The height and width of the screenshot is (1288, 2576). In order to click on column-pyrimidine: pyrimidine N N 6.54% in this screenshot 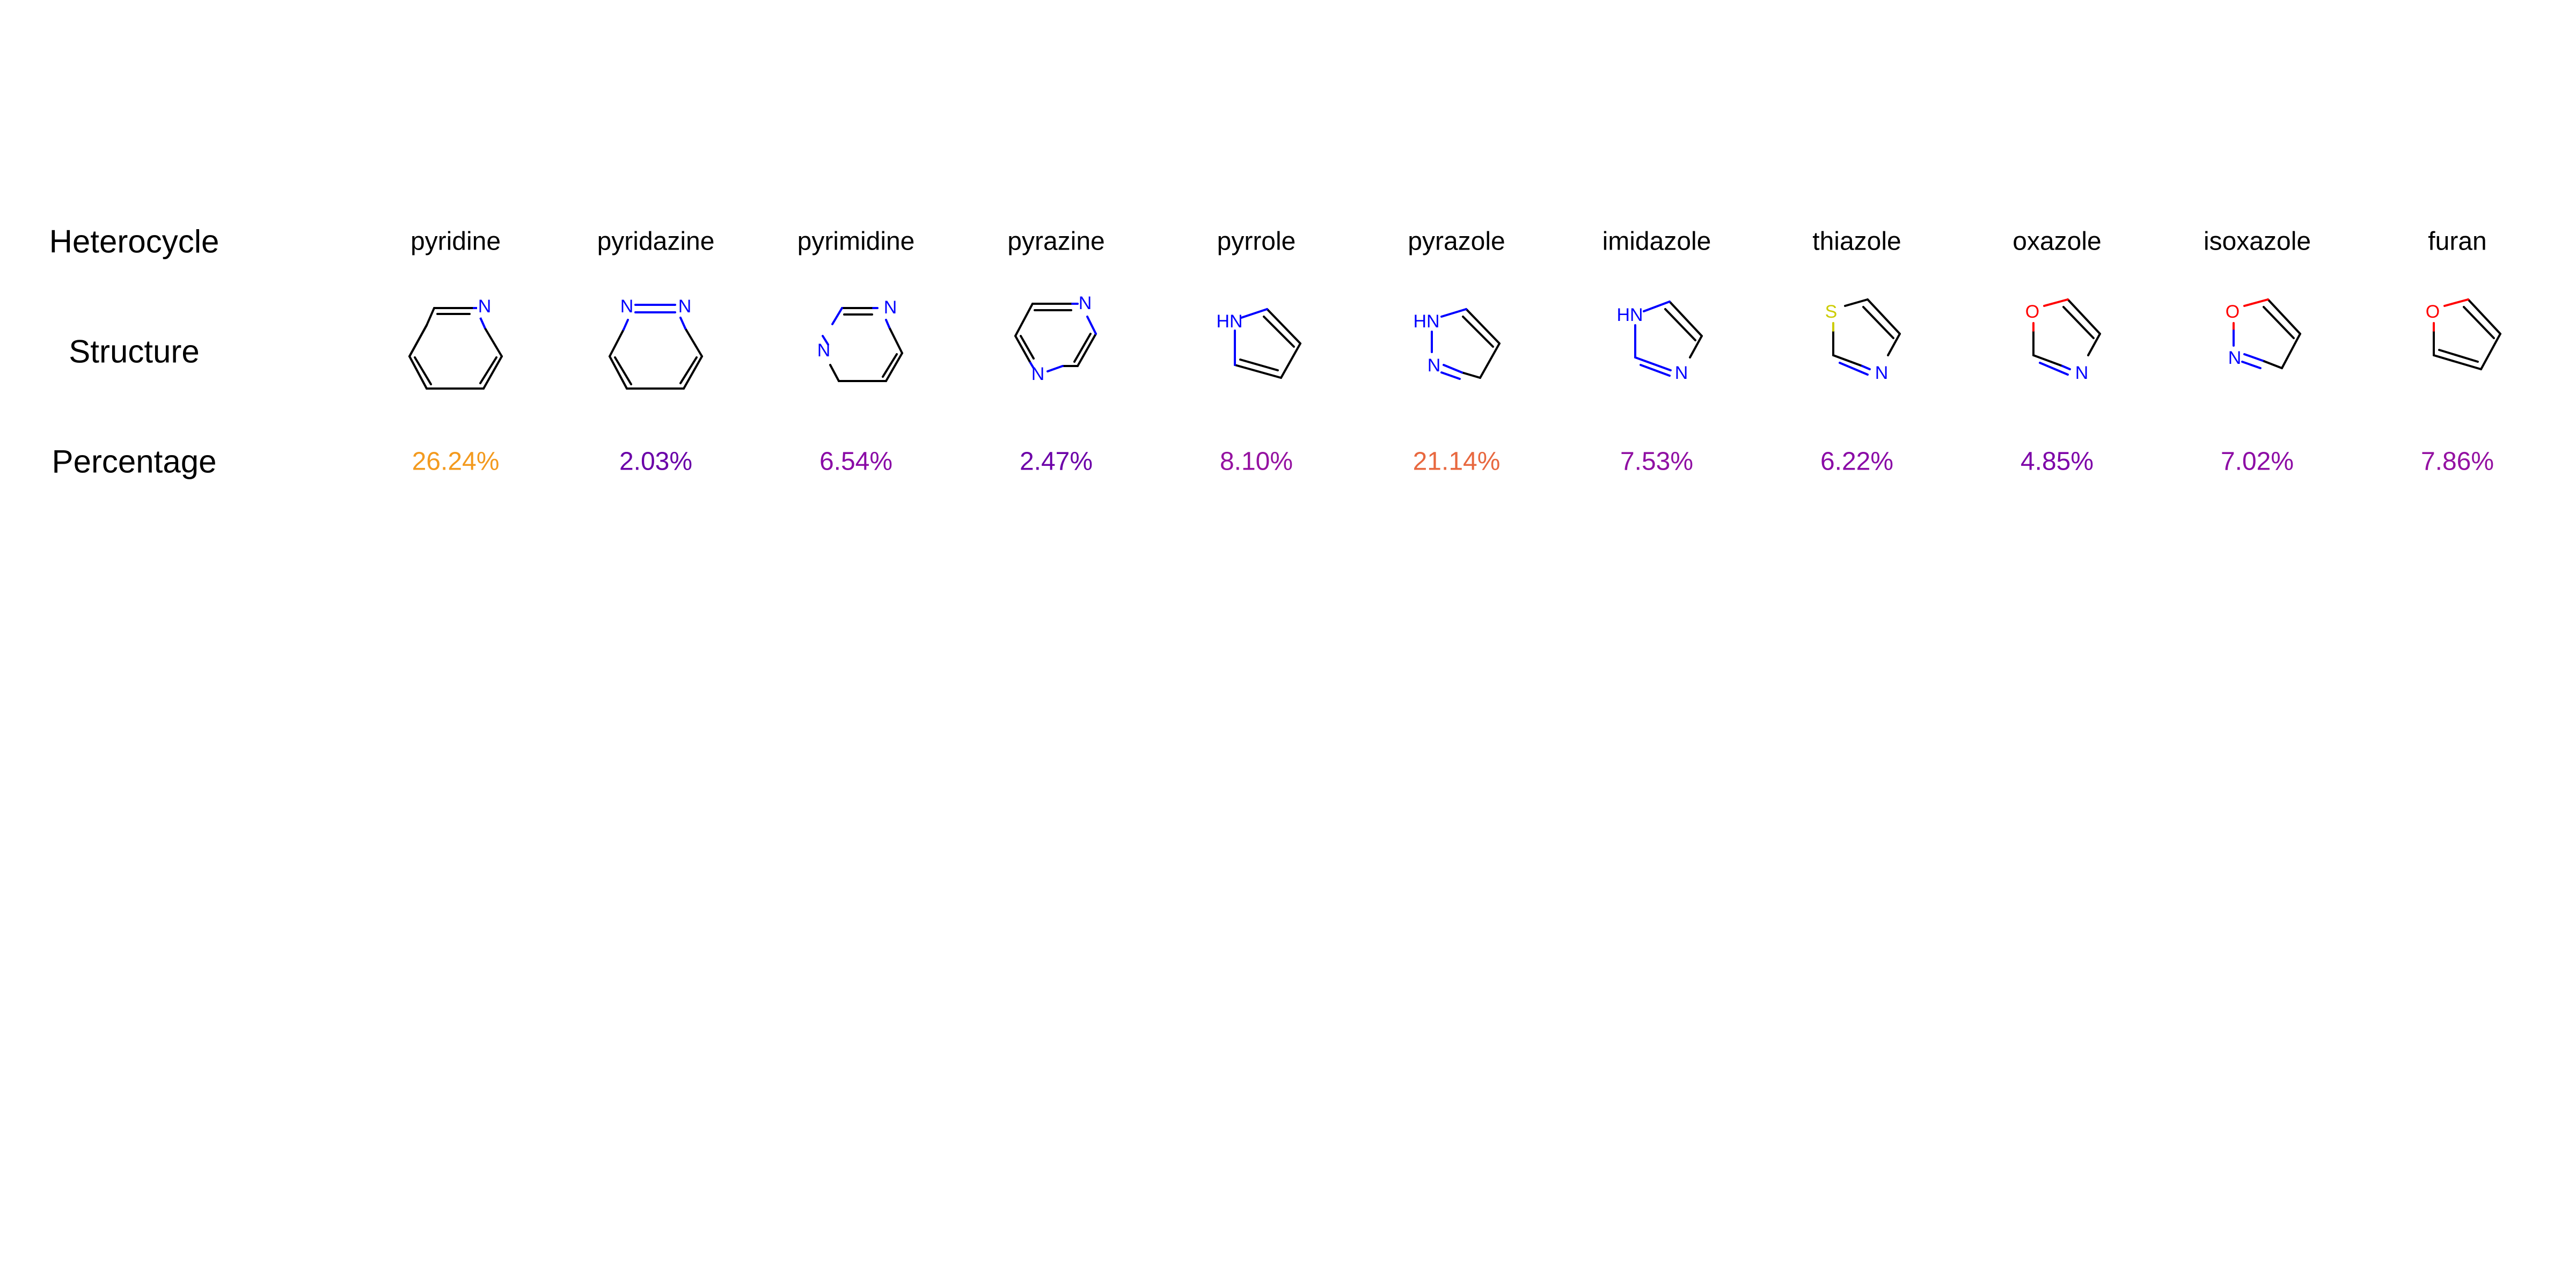, I will do `click(856, 268)`.